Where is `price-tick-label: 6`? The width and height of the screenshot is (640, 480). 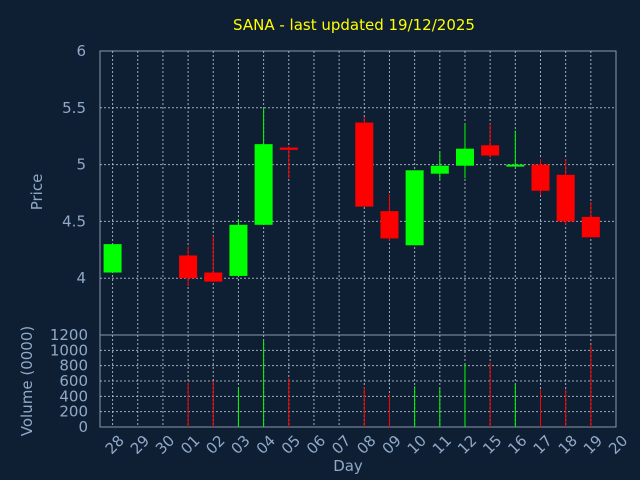
price-tick-label: 6 is located at coordinates (81, 51).